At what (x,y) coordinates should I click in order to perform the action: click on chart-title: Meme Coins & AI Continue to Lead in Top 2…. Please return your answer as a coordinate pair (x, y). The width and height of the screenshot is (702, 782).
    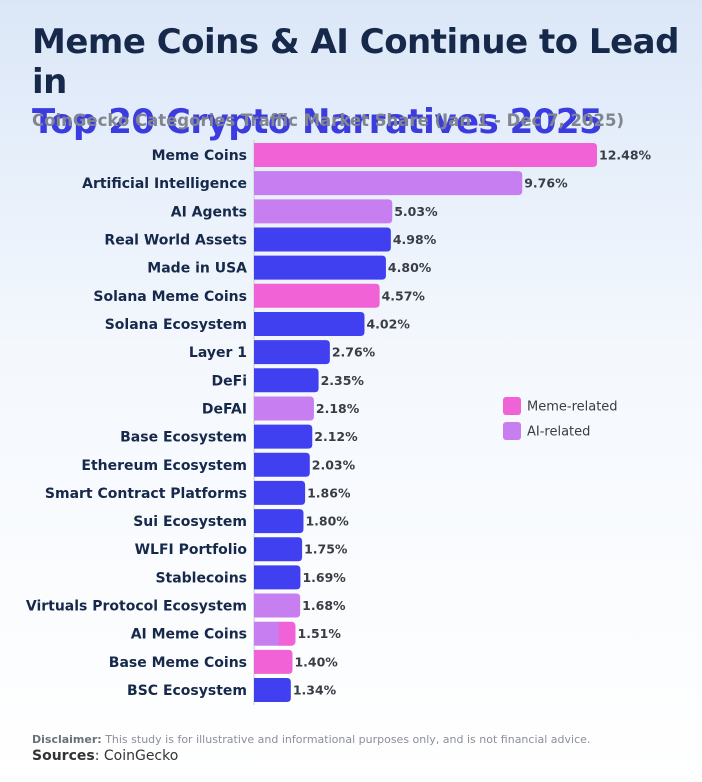
    Looking at the image, I should click on (367, 82).